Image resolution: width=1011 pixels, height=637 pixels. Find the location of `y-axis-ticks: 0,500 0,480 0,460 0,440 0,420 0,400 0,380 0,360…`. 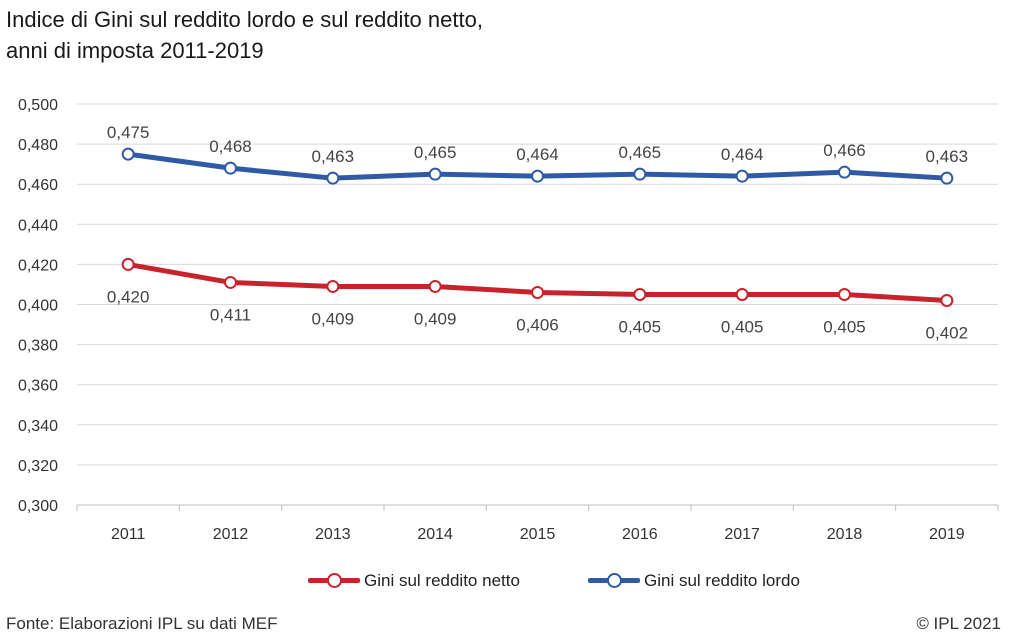

y-axis-ticks: 0,500 0,480 0,460 0,440 0,420 0,400 0,380 0,360… is located at coordinates (38, 306).